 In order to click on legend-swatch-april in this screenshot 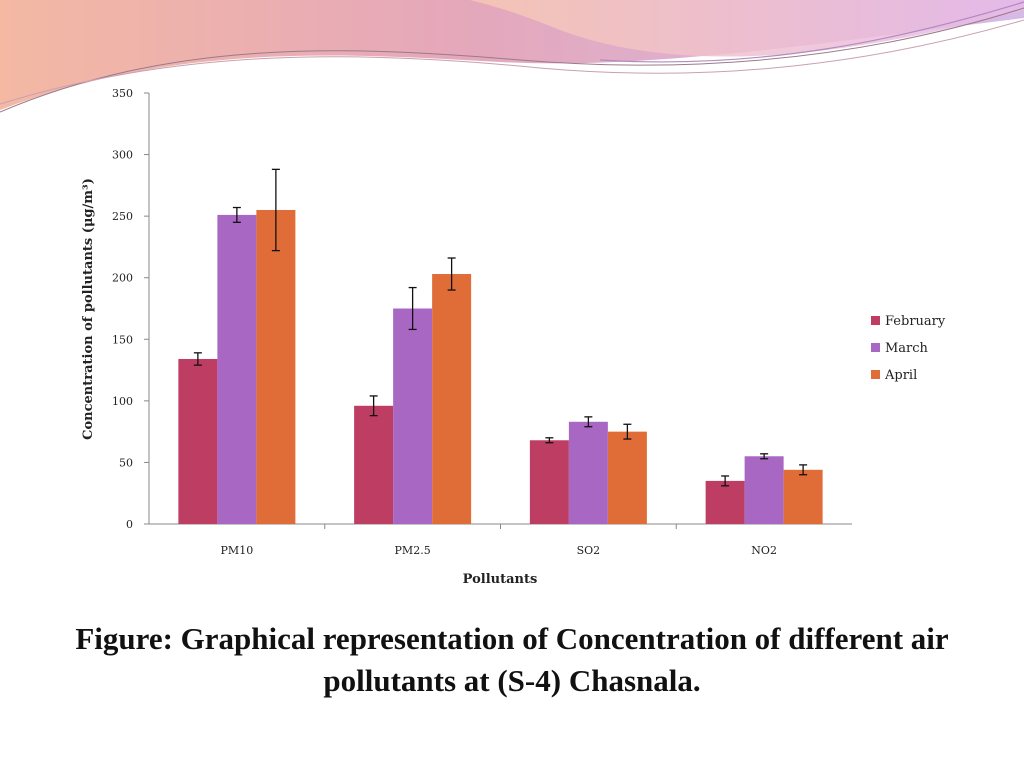, I will do `click(875, 374)`.